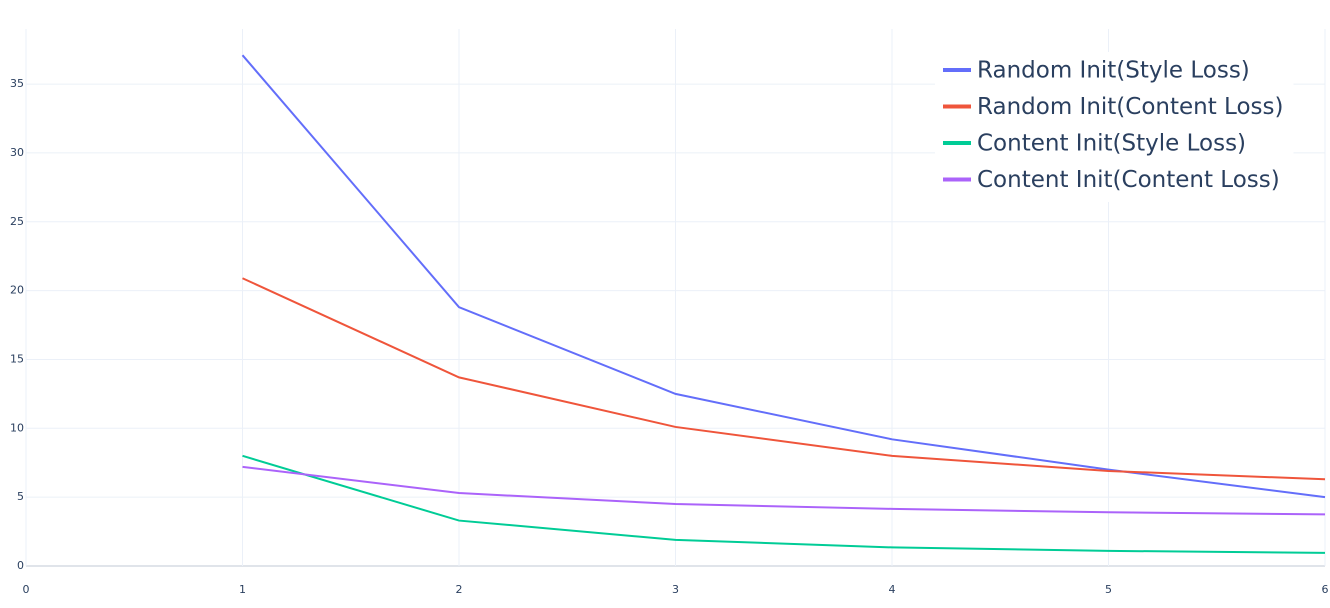 The image size is (1330, 608). Describe the element at coordinates (17, 152) in the screenshot. I see `y-tick-label: 30` at that location.